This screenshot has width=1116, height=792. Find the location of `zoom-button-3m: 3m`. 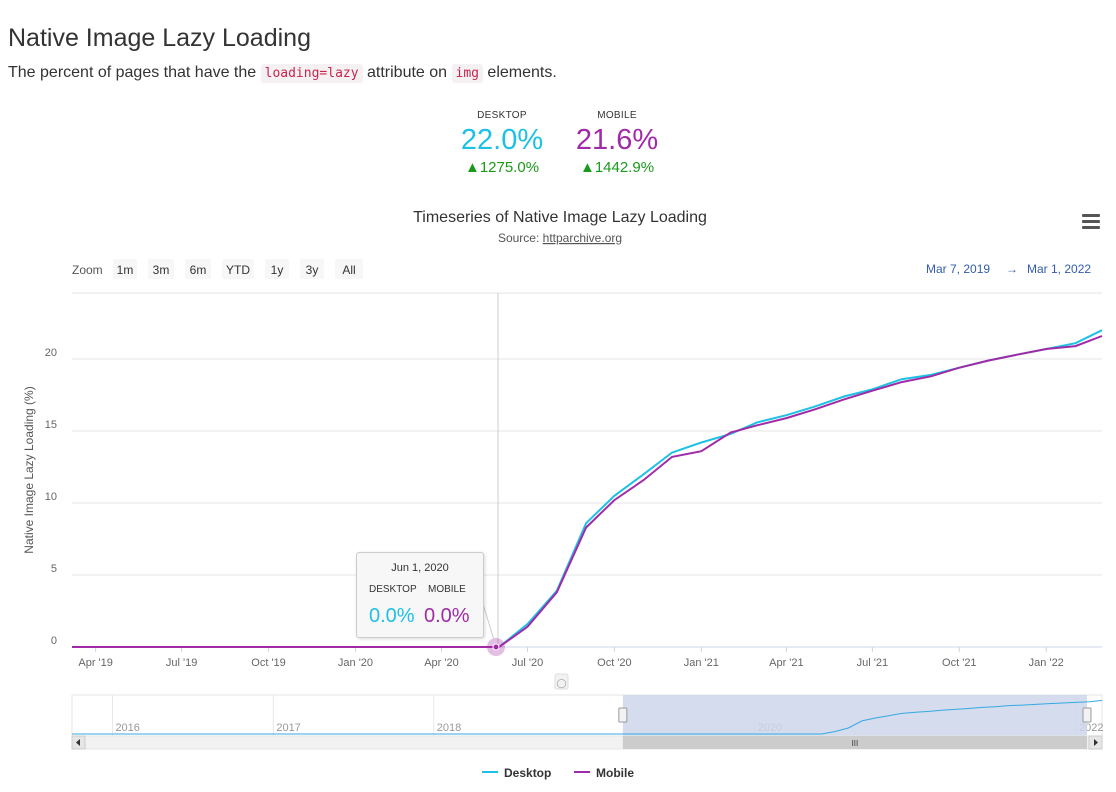

zoom-button-3m: 3m is located at coordinates (161, 269).